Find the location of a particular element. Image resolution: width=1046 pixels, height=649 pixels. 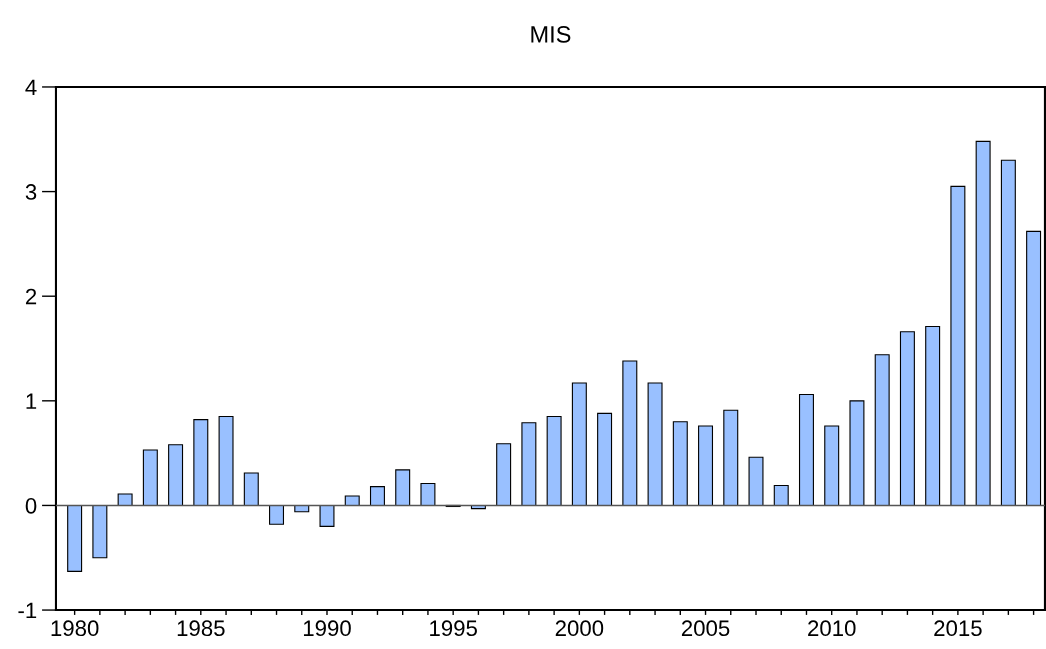

y-tick-label: 4 is located at coordinates (31, 87).